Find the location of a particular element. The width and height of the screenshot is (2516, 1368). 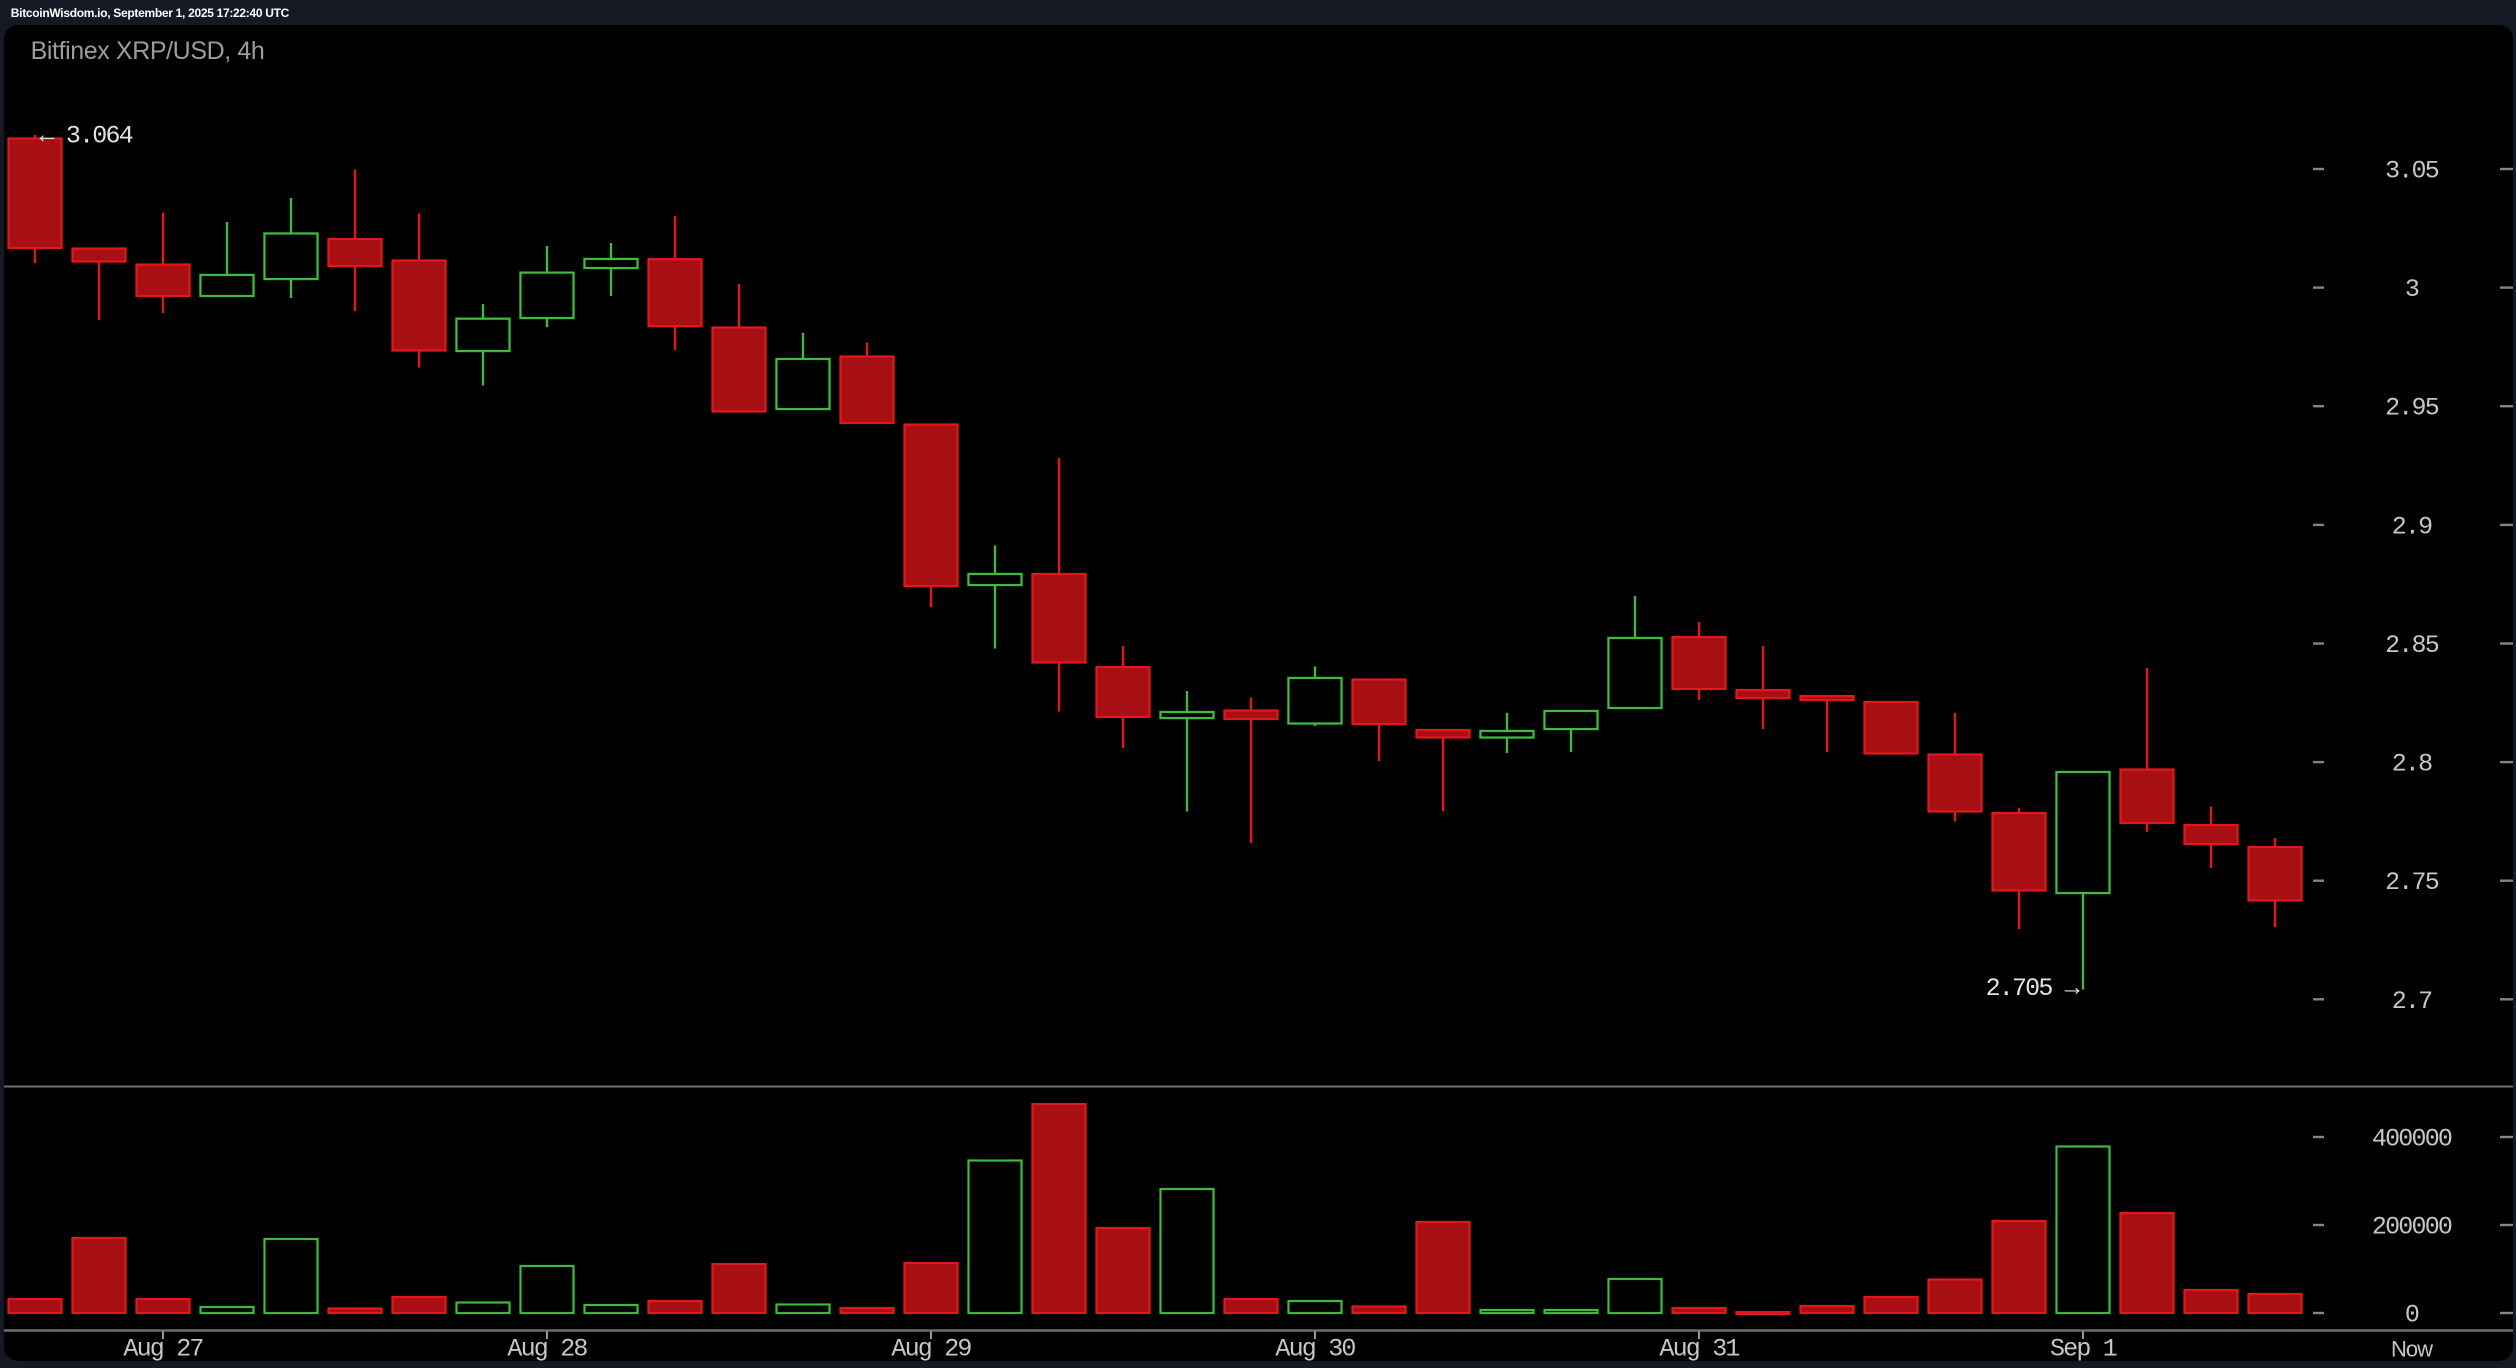

svg-text: Aug 28 is located at coordinates (547, 1349).